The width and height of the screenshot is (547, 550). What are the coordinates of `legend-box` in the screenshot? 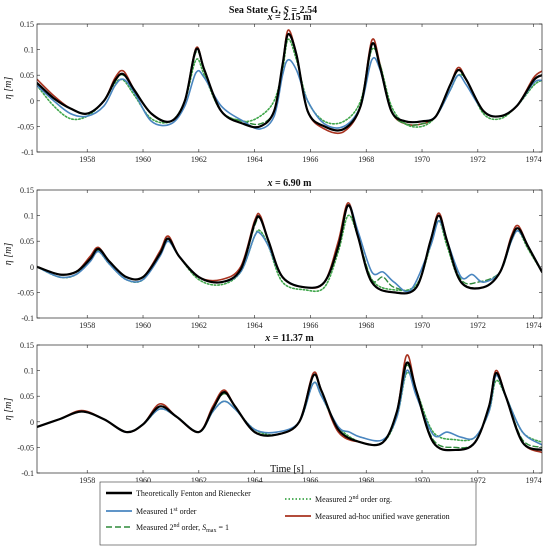 It's located at (288, 513).